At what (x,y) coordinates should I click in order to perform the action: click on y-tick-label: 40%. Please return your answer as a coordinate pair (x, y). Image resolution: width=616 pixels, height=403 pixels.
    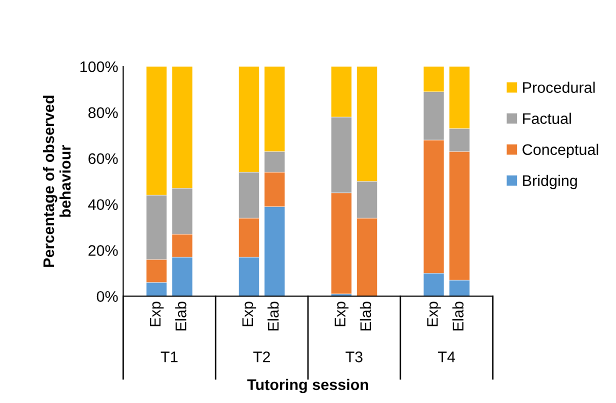
    Looking at the image, I should click on (103, 204).